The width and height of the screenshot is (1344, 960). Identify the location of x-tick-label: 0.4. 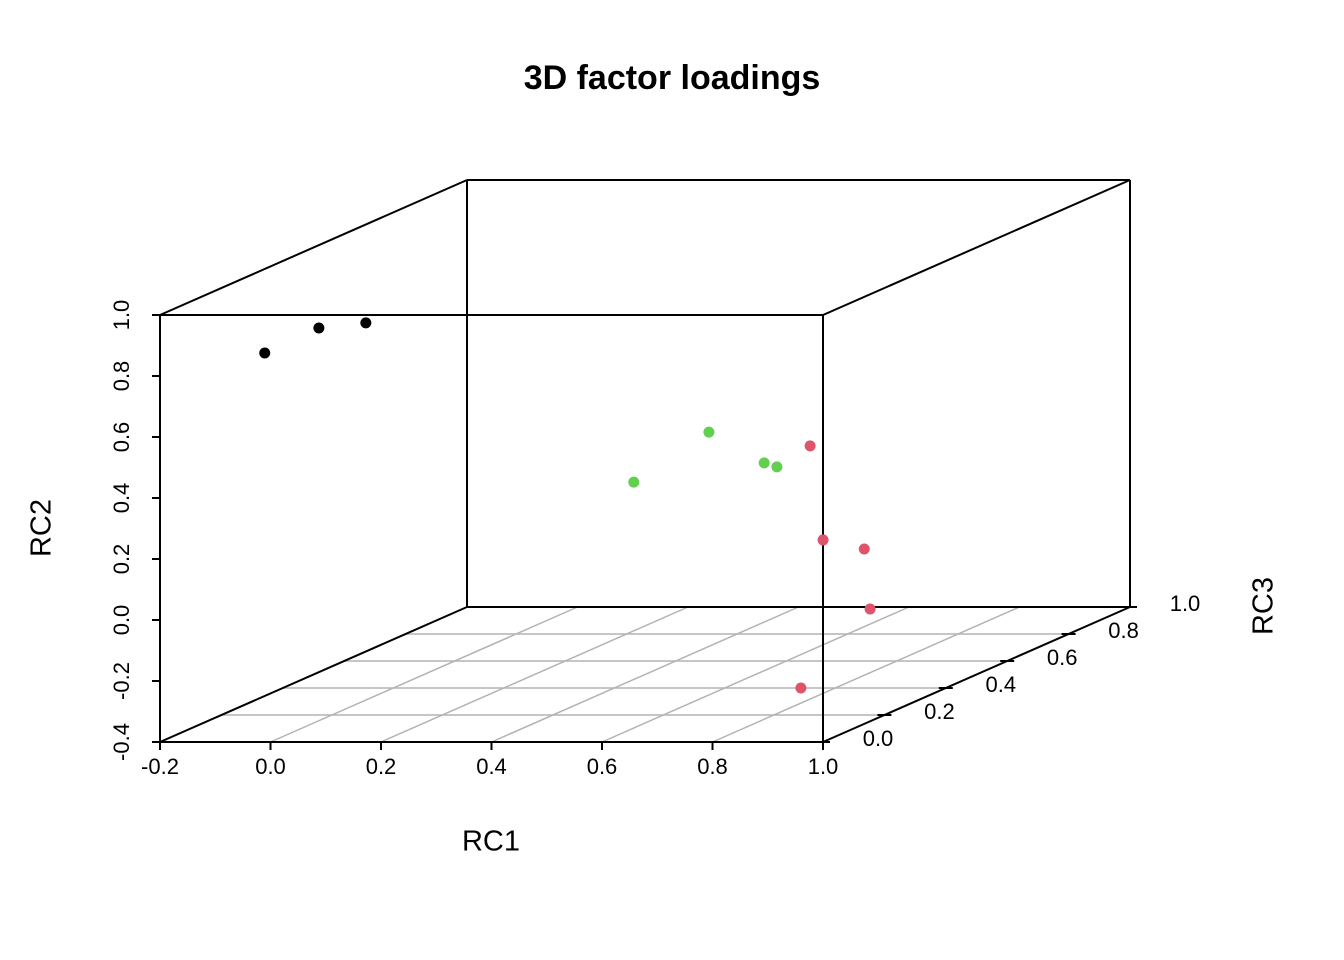
(491, 766).